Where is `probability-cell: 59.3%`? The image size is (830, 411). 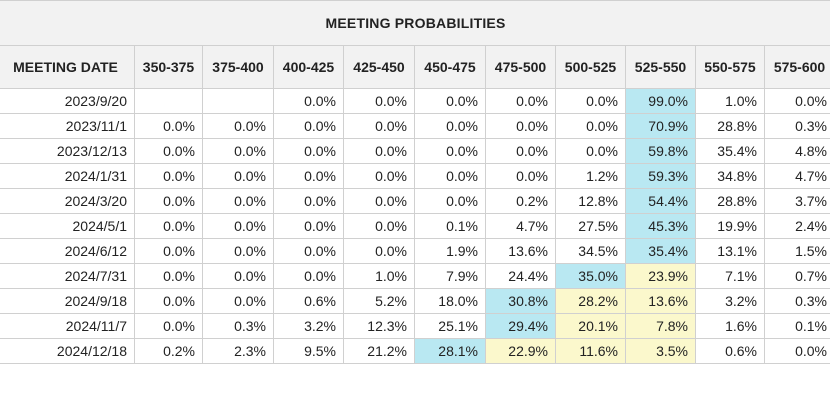
probability-cell: 59.3% is located at coordinates (660, 176).